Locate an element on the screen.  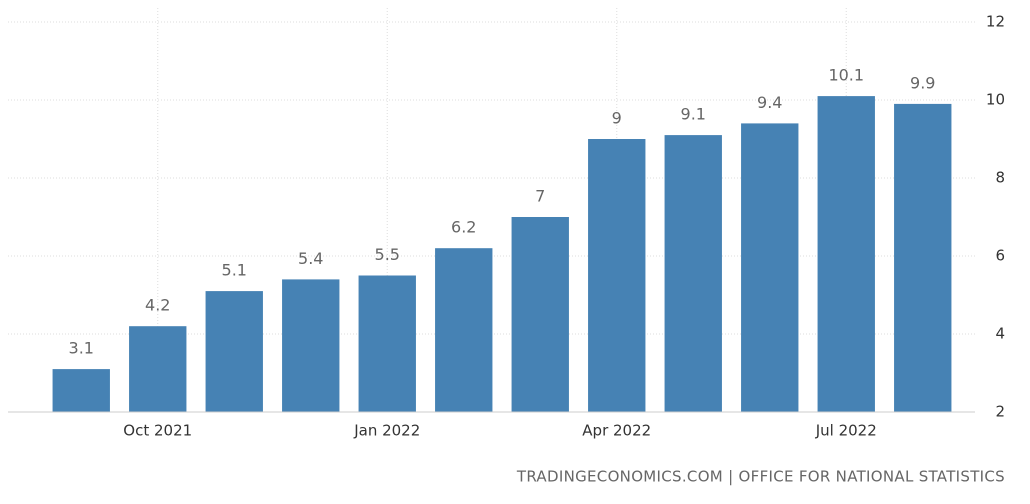
value-label: 9.9 is located at coordinates (922, 82).